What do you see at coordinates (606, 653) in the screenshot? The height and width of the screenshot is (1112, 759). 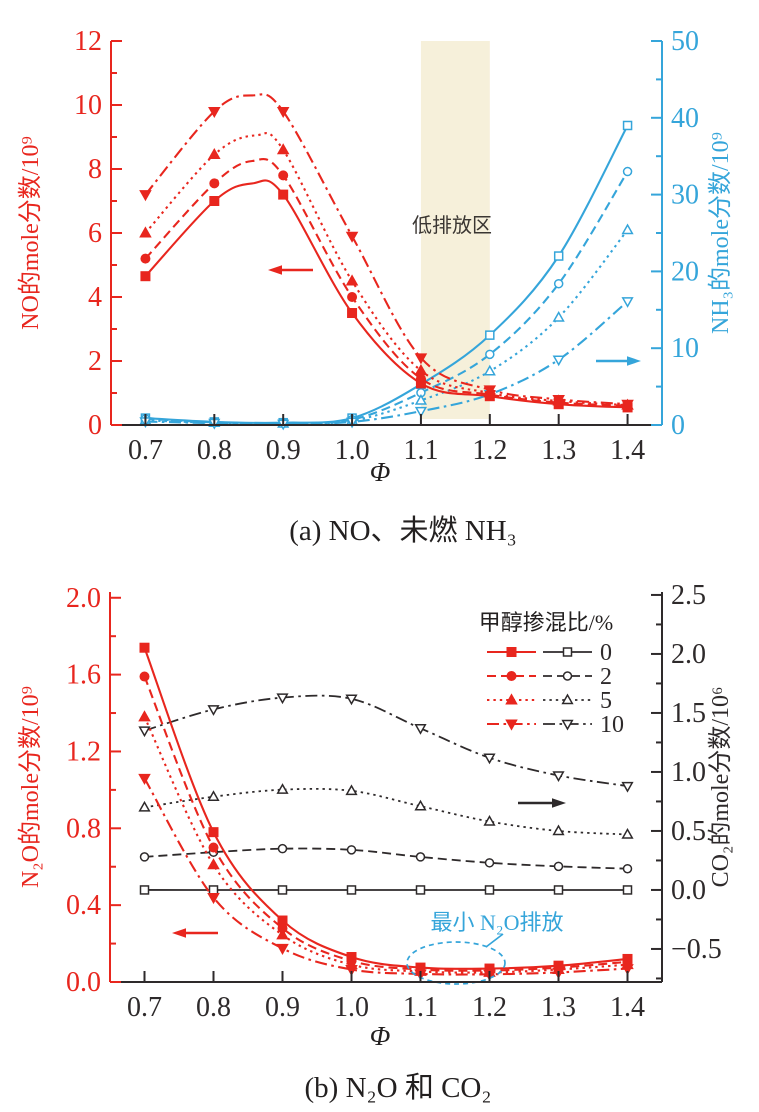 I see `legend-entry-label: 0` at bounding box center [606, 653].